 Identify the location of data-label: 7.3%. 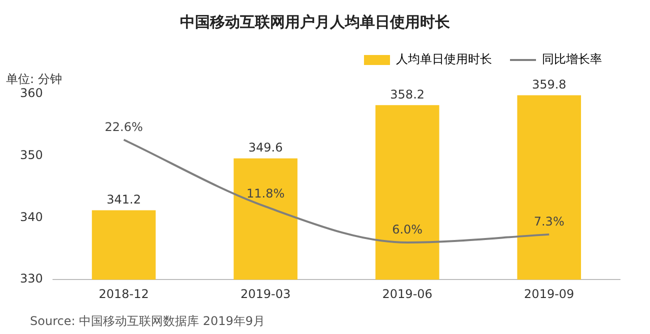
(549, 221).